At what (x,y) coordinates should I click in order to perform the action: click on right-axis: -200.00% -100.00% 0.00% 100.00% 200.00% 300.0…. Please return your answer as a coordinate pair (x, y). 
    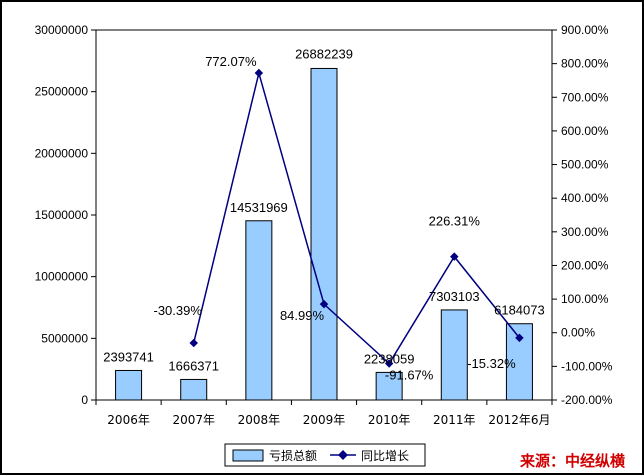
    Looking at the image, I should click on (582, 215).